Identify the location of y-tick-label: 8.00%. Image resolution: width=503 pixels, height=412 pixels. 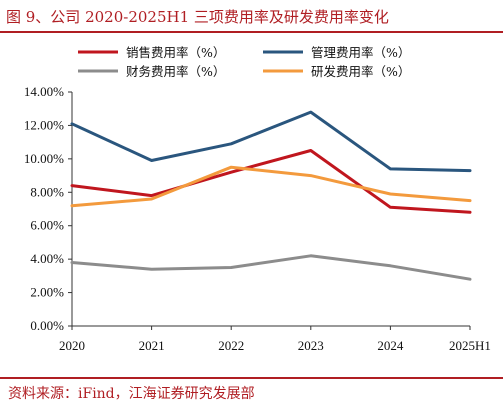
(47, 191).